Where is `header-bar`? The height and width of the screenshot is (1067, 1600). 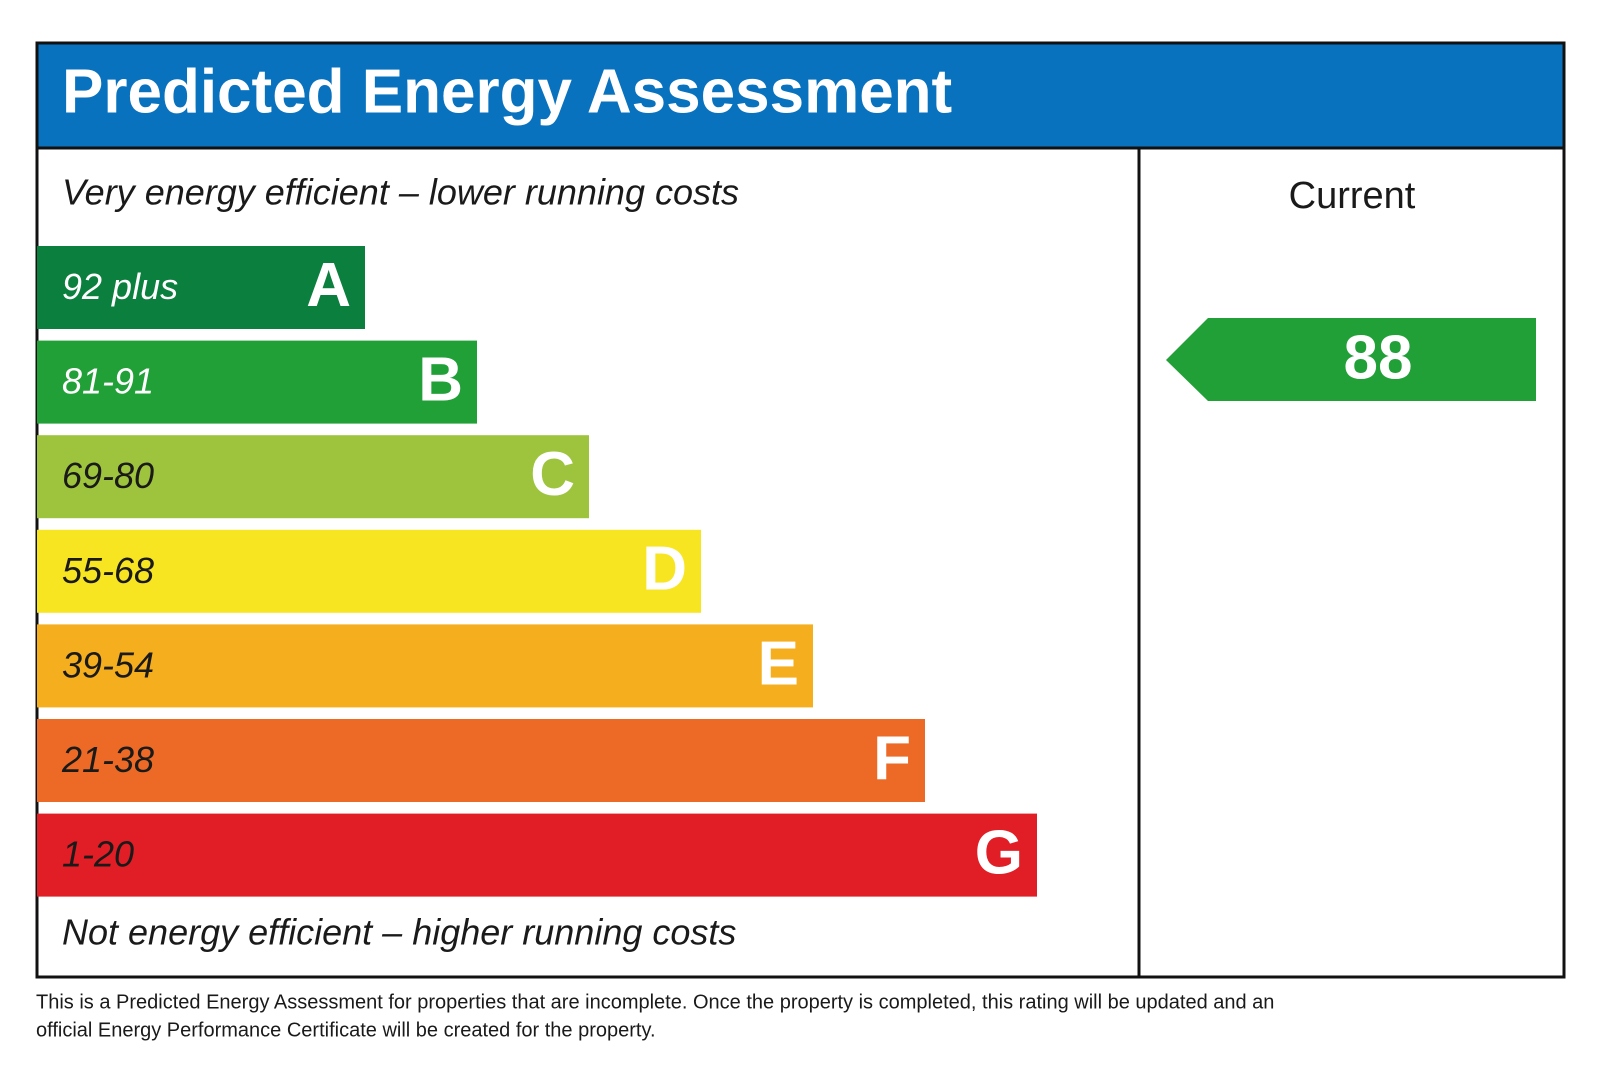 header-bar is located at coordinates (800, 95).